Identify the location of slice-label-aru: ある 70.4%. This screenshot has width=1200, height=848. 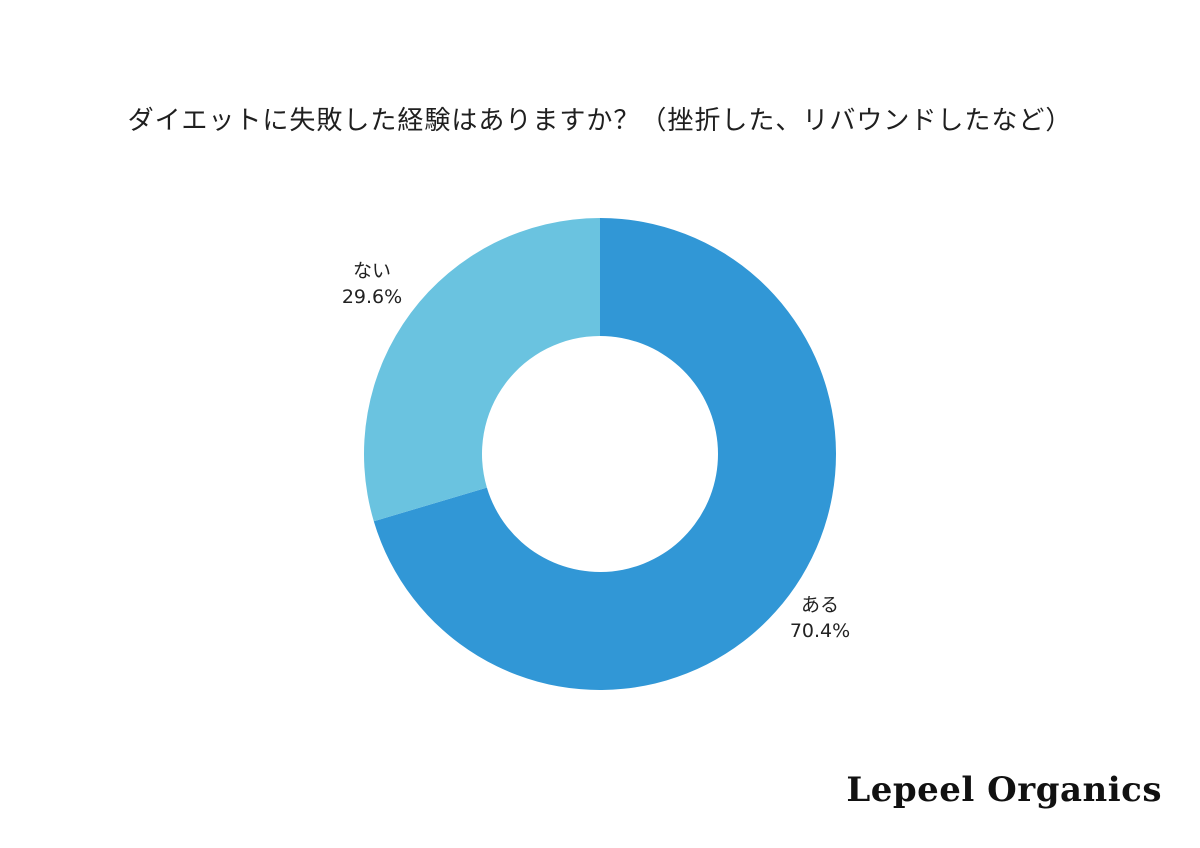
(820, 618).